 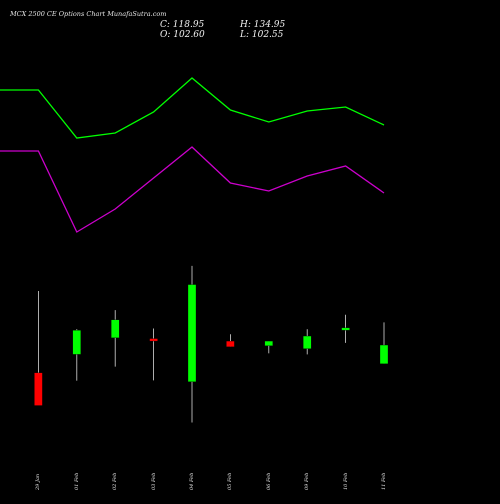 I want to click on x-tick-label: 11 Feb, so click(x=384, y=481).